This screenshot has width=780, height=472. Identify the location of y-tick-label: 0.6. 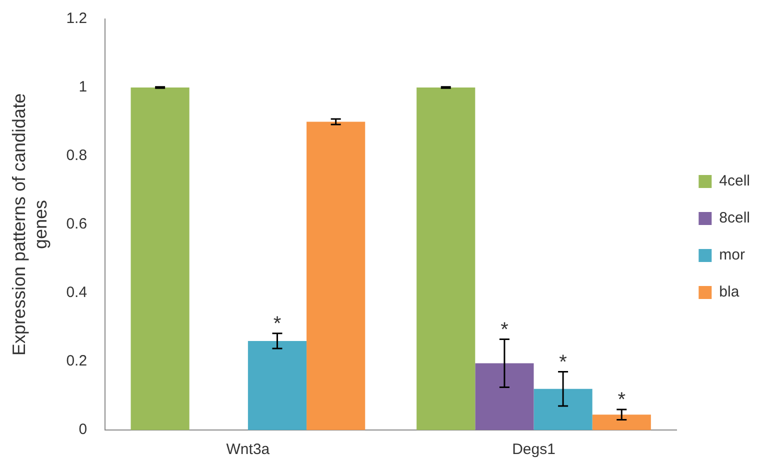
(77, 224).